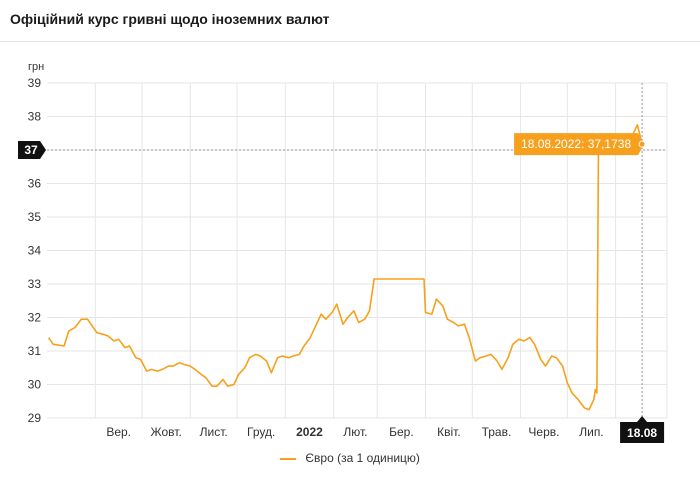 The image size is (700, 478). I want to click on x-tick-label: Лип., so click(591, 432).